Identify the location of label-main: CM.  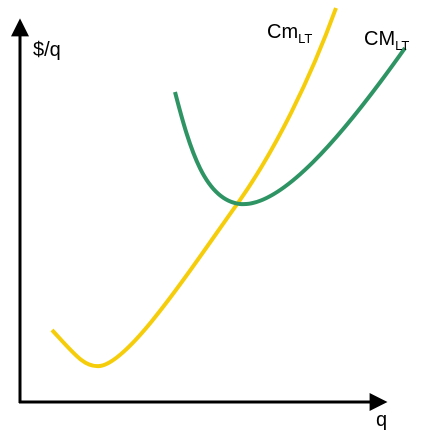
(379, 39).